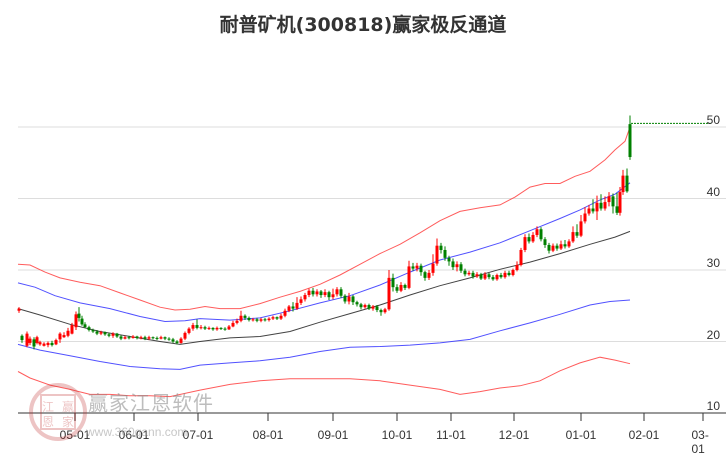 This screenshot has height=456, width=726. Describe the element at coordinates (268, 435) in the screenshot. I see `x-tick-label: 08-01` at that location.